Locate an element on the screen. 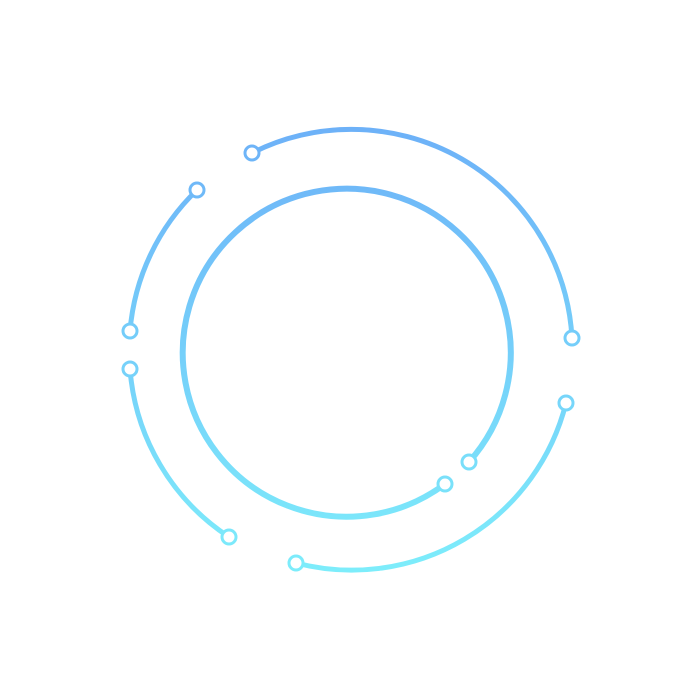  outer-arc-top-right is located at coordinates (412, 233).